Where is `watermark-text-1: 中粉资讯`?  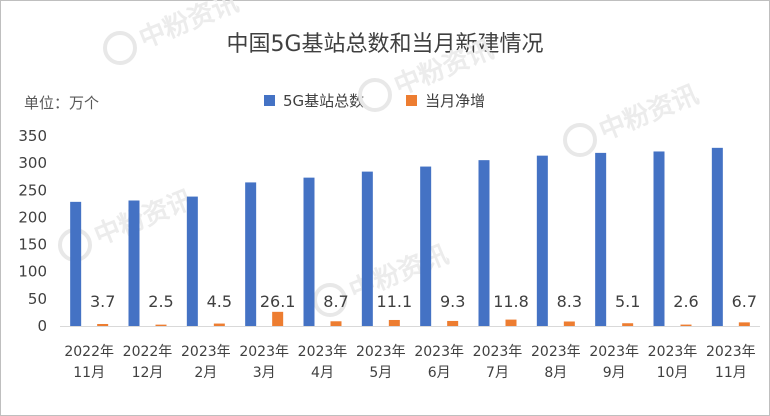
watermark-text-1: 中粉资讯 is located at coordinates (444, 68).